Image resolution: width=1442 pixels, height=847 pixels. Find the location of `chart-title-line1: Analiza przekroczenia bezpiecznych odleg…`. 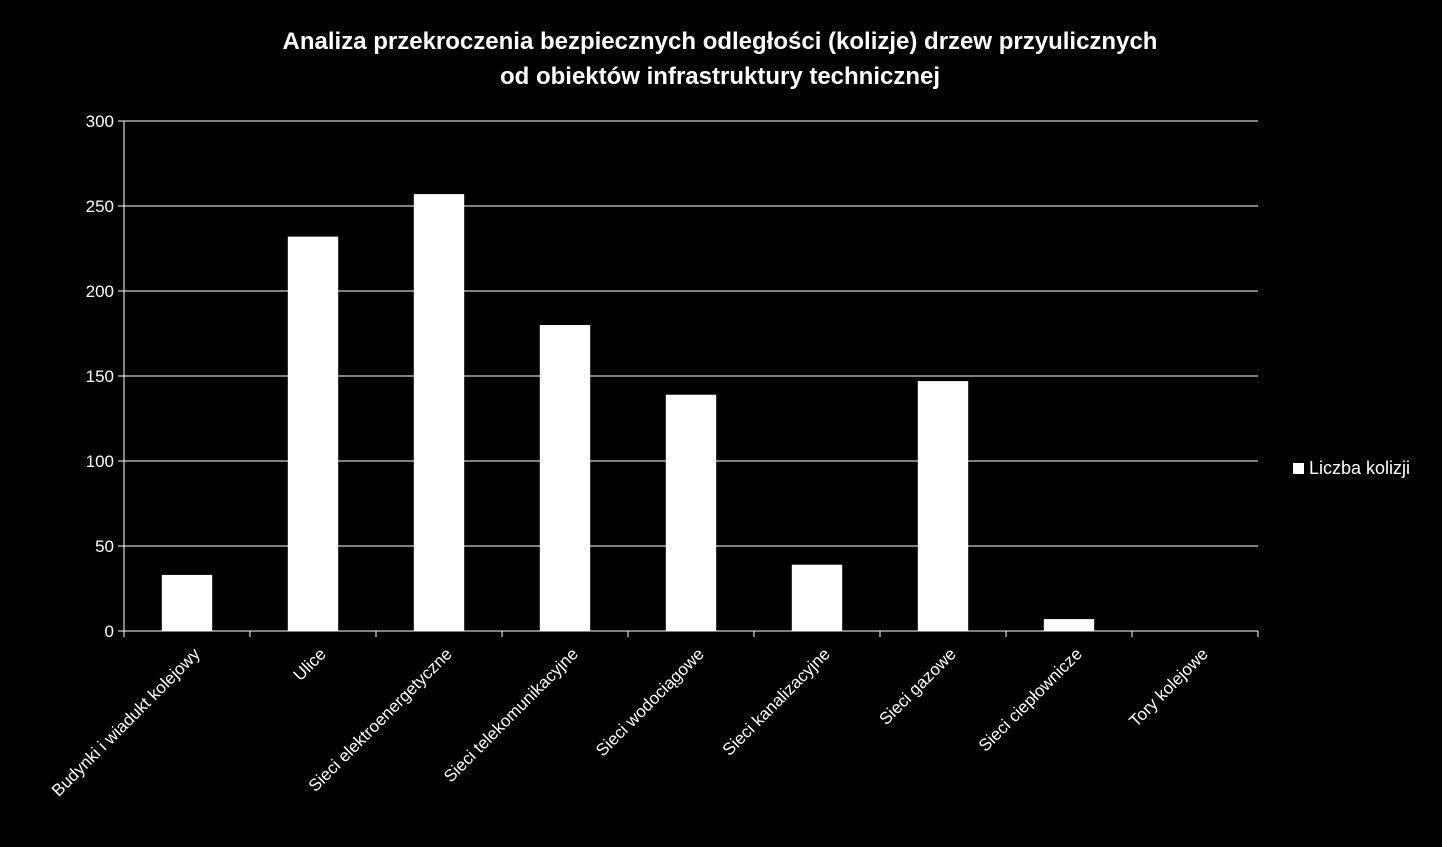

chart-title-line1: Analiza przekroczenia bezpiecznych odleg… is located at coordinates (720, 41).